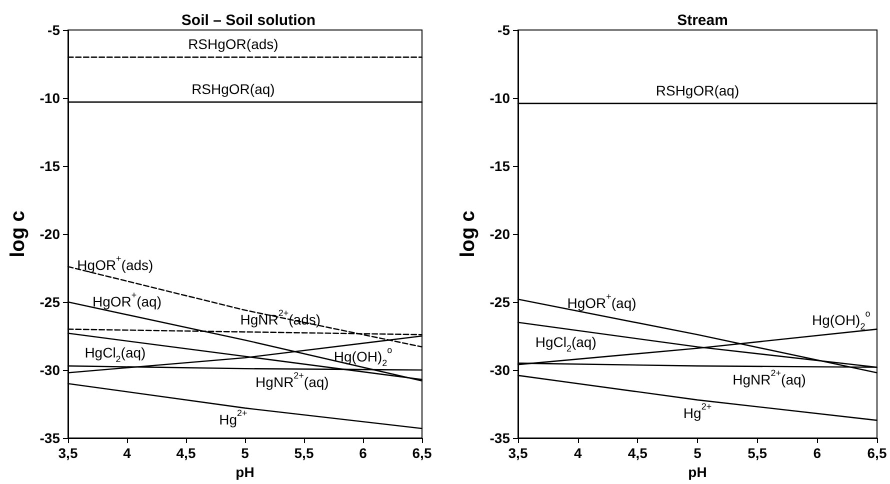 The image size is (890, 484). Describe the element at coordinates (702, 20) in the screenshot. I see `chart-title: Stream` at that location.